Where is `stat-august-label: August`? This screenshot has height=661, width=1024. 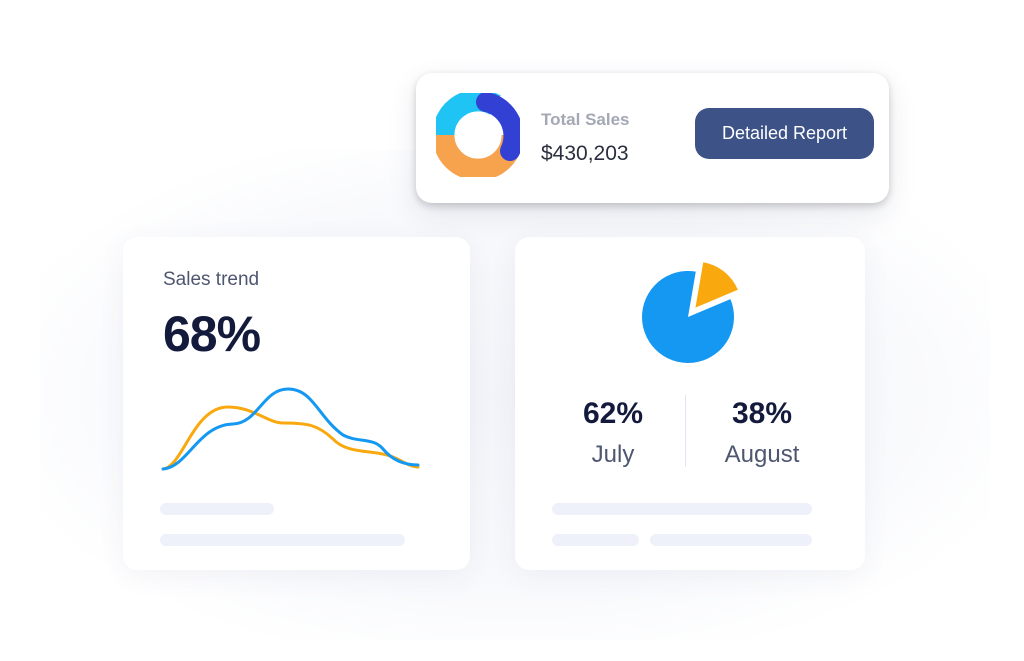 stat-august-label: August is located at coordinates (762, 454).